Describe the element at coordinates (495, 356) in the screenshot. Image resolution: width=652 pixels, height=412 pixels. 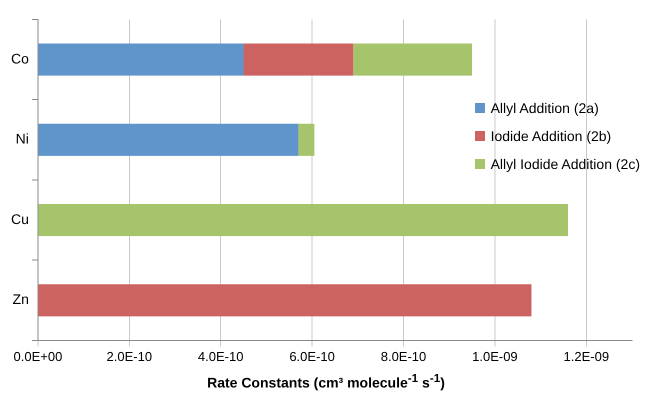
I see `x-tick-label: 1.0E-09` at that location.